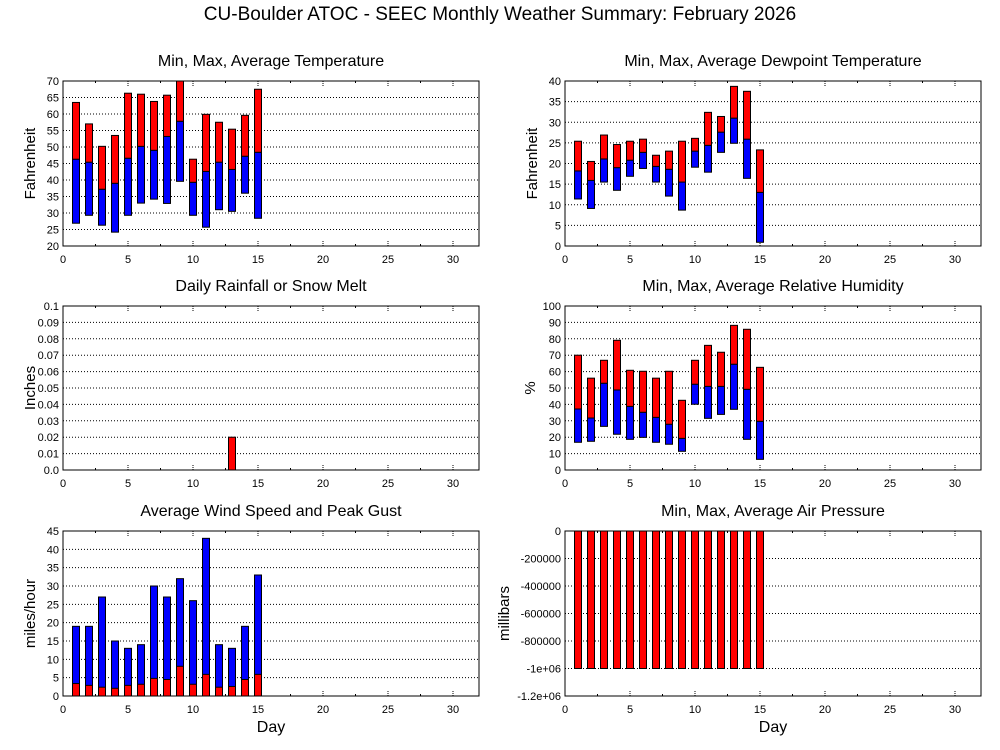 The width and height of the screenshot is (1000, 750). I want to click on x-tick-label: 10, so click(193, 484).